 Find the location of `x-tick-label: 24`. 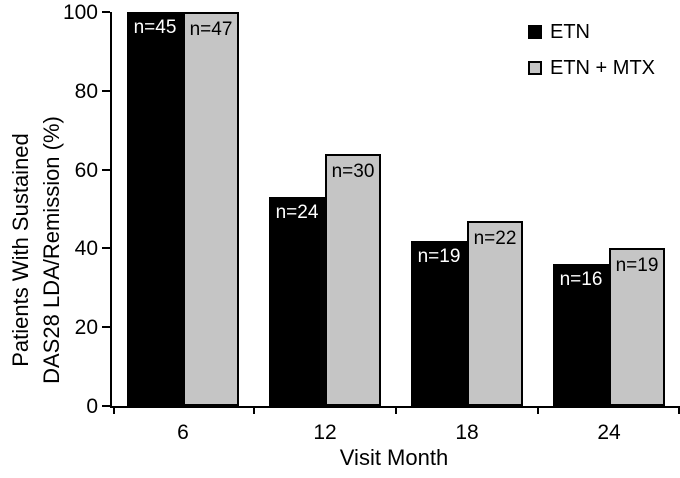

x-tick-label: 24 is located at coordinates (609, 432).